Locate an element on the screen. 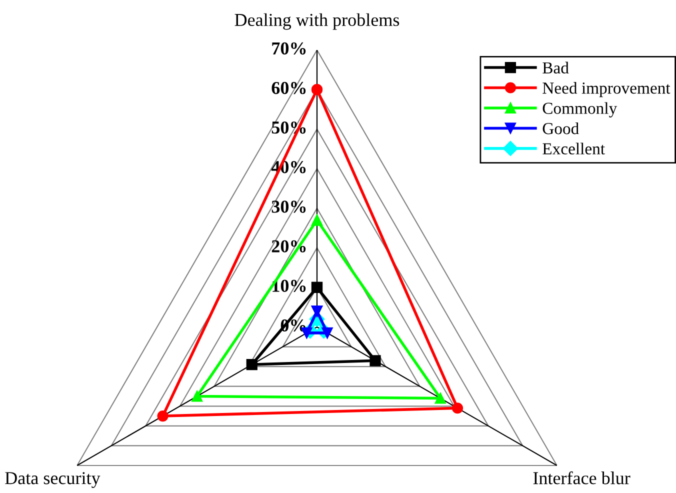  legend-label: Excellent is located at coordinates (573, 148).